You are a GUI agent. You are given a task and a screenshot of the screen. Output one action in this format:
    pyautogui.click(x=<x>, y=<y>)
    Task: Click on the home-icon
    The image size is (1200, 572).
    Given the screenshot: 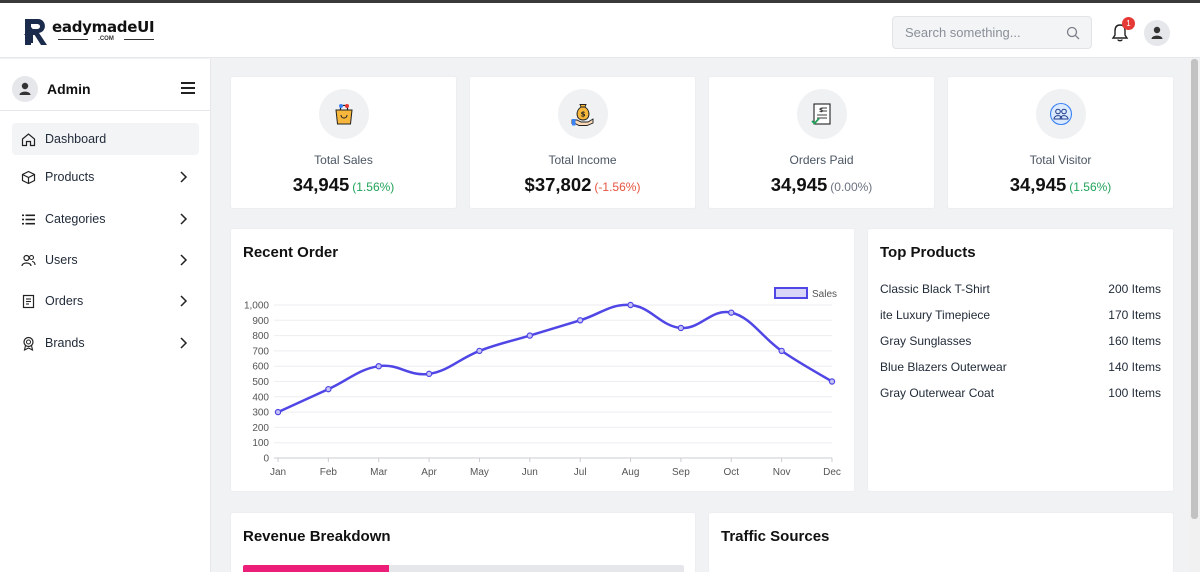 What is the action you would take?
    pyautogui.click(x=28, y=140)
    